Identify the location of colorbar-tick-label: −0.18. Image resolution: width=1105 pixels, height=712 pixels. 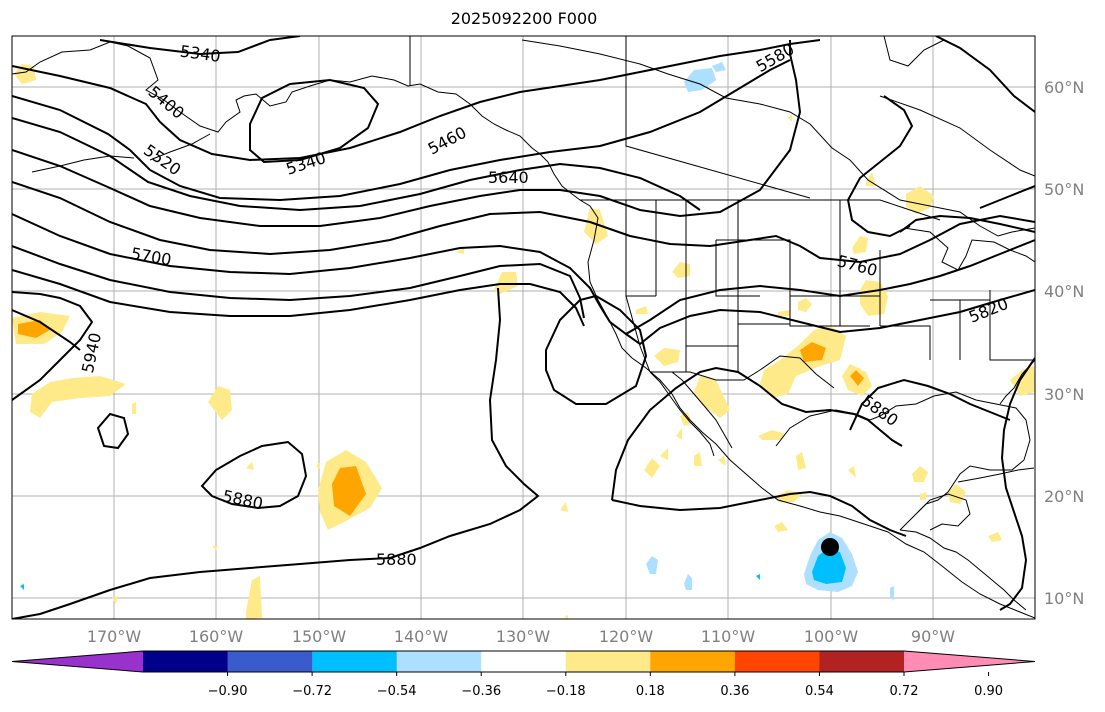
(566, 691).